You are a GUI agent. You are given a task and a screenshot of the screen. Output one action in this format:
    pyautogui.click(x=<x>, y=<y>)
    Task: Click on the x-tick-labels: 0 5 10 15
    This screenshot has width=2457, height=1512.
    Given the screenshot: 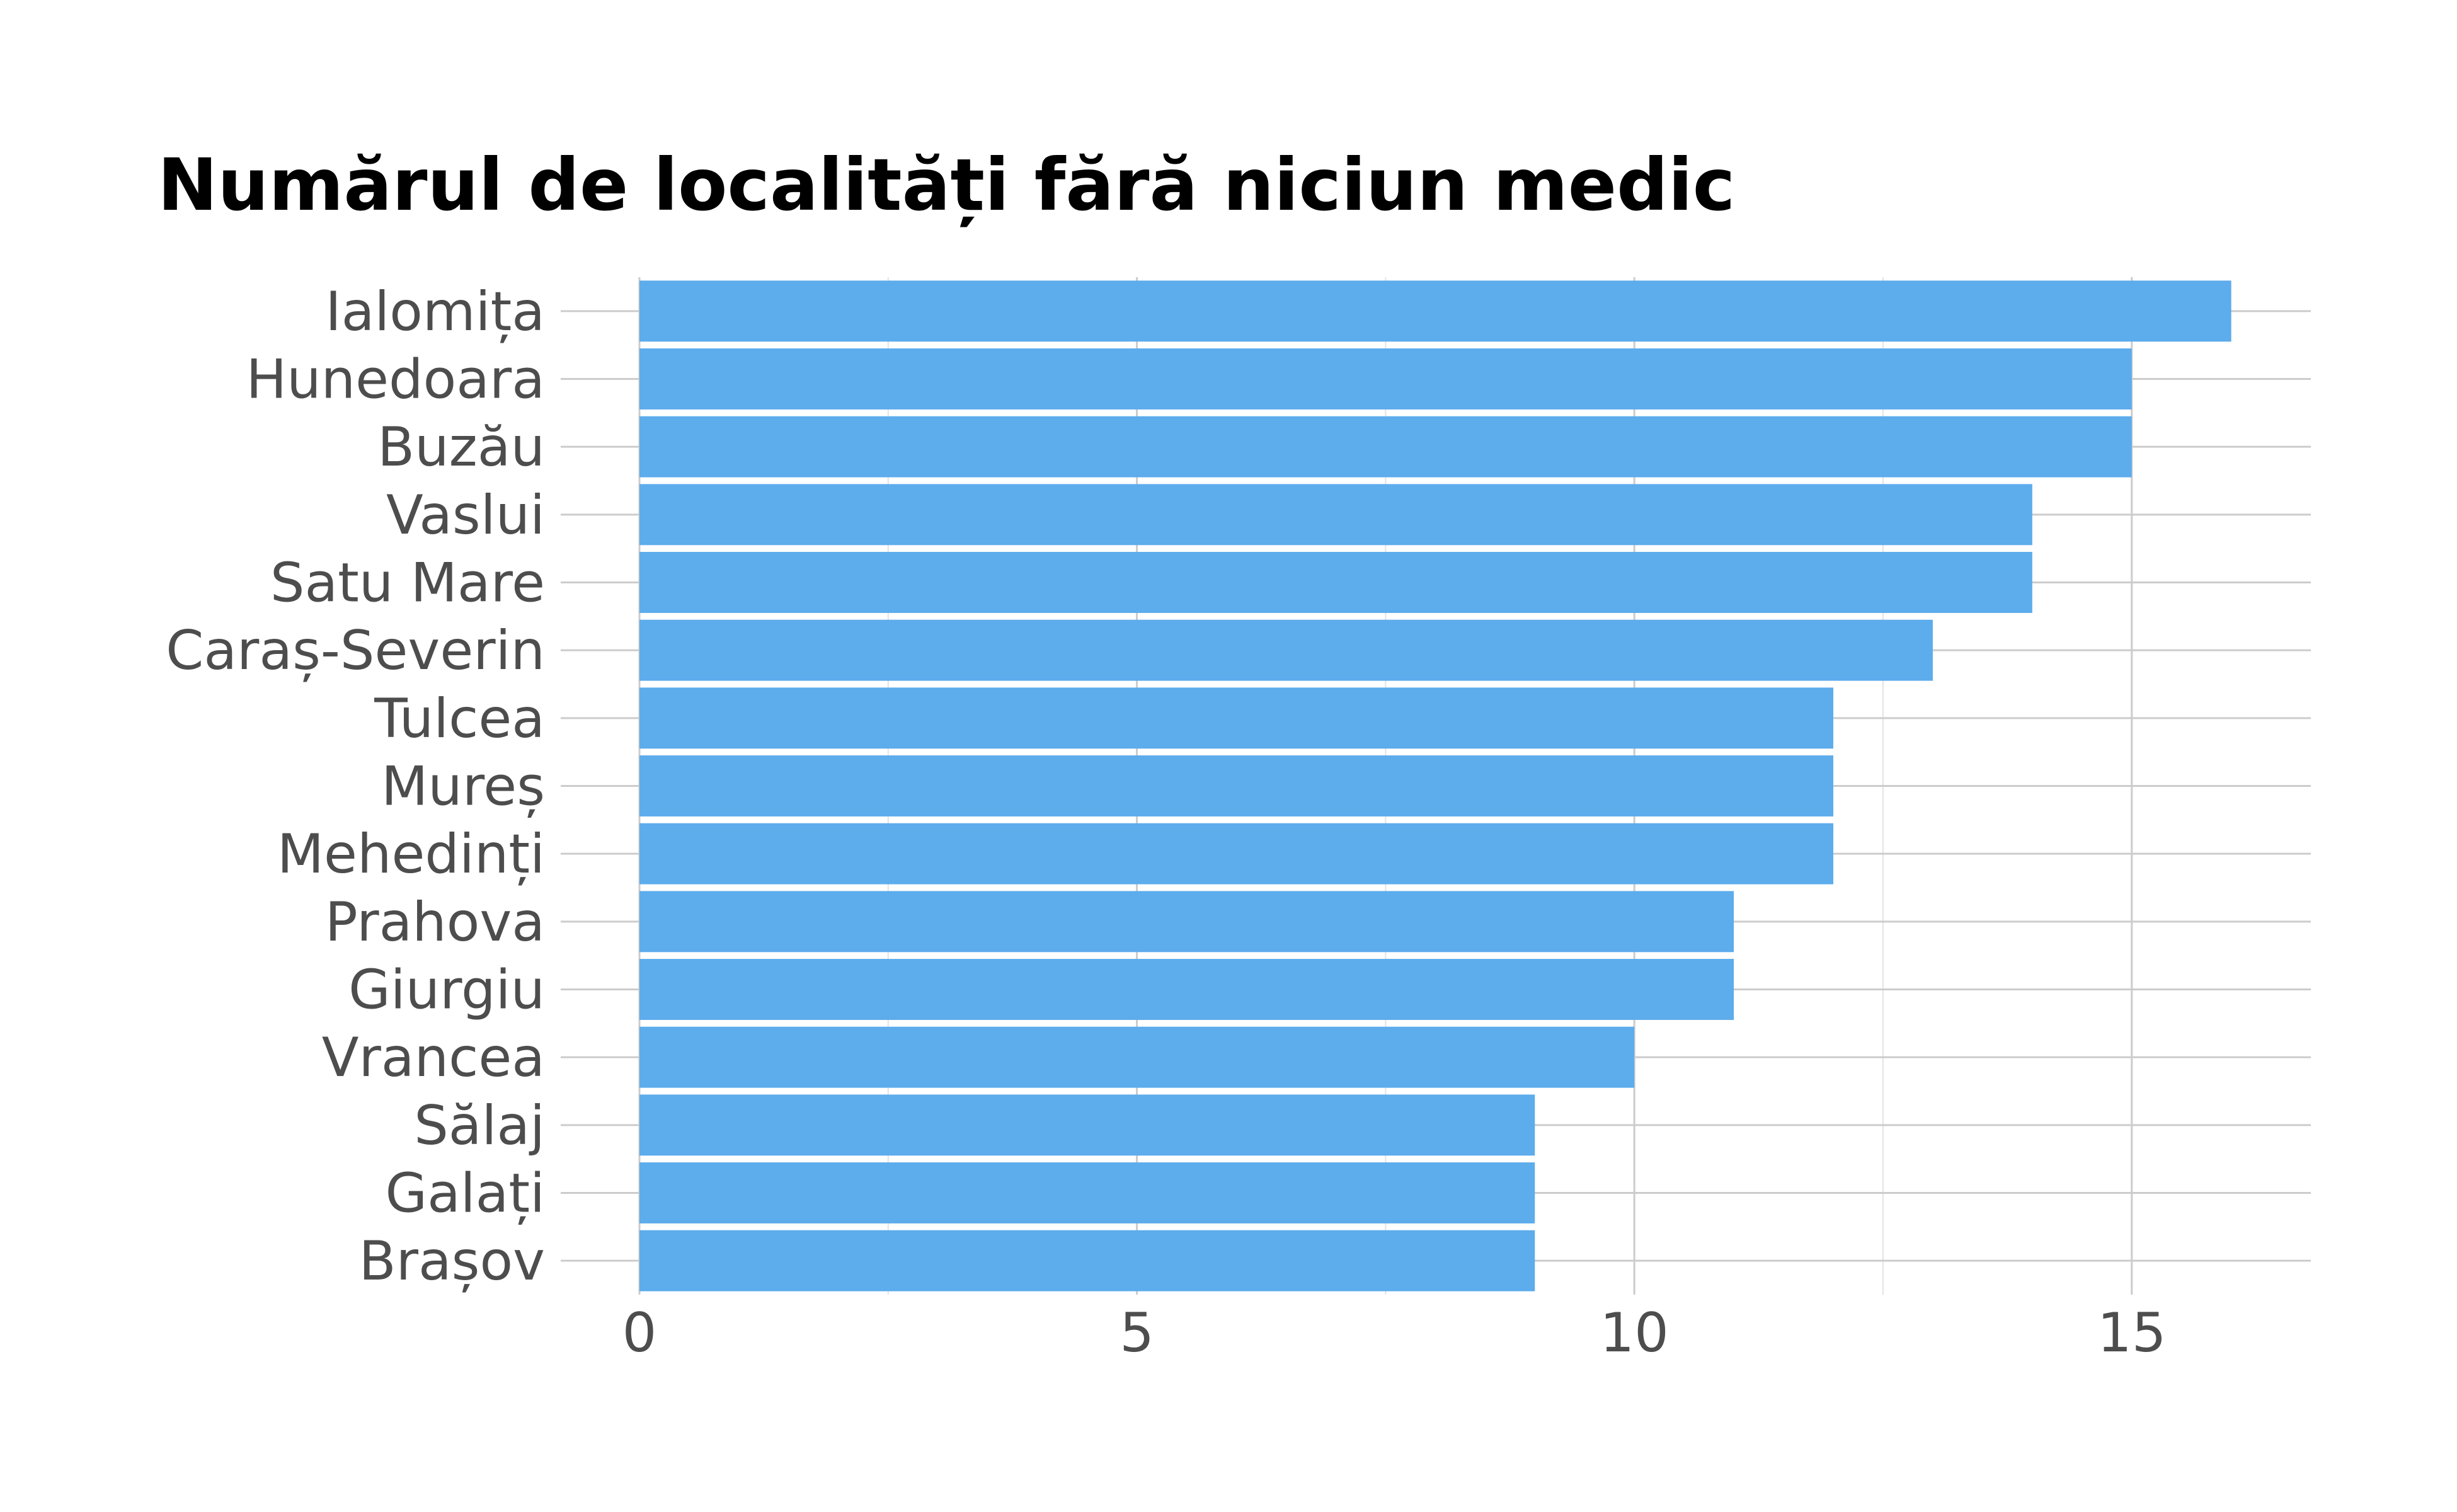 What is the action you would take?
    pyautogui.click(x=1394, y=1333)
    